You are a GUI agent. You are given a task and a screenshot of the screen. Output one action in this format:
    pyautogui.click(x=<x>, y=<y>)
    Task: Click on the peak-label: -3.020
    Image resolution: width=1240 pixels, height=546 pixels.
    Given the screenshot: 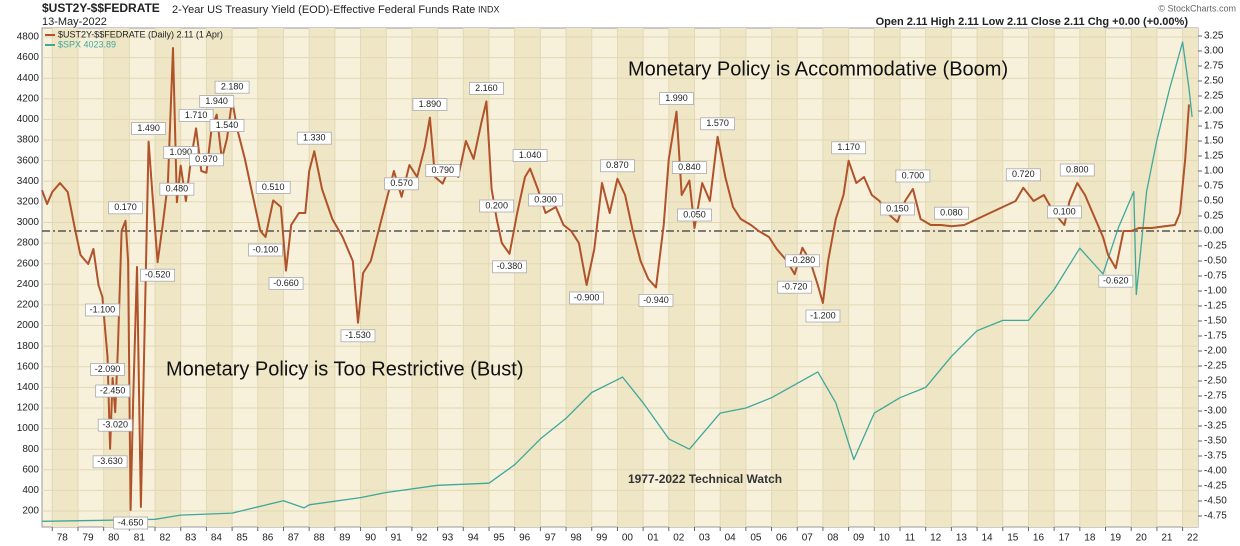 What is the action you would take?
    pyautogui.click(x=115, y=425)
    